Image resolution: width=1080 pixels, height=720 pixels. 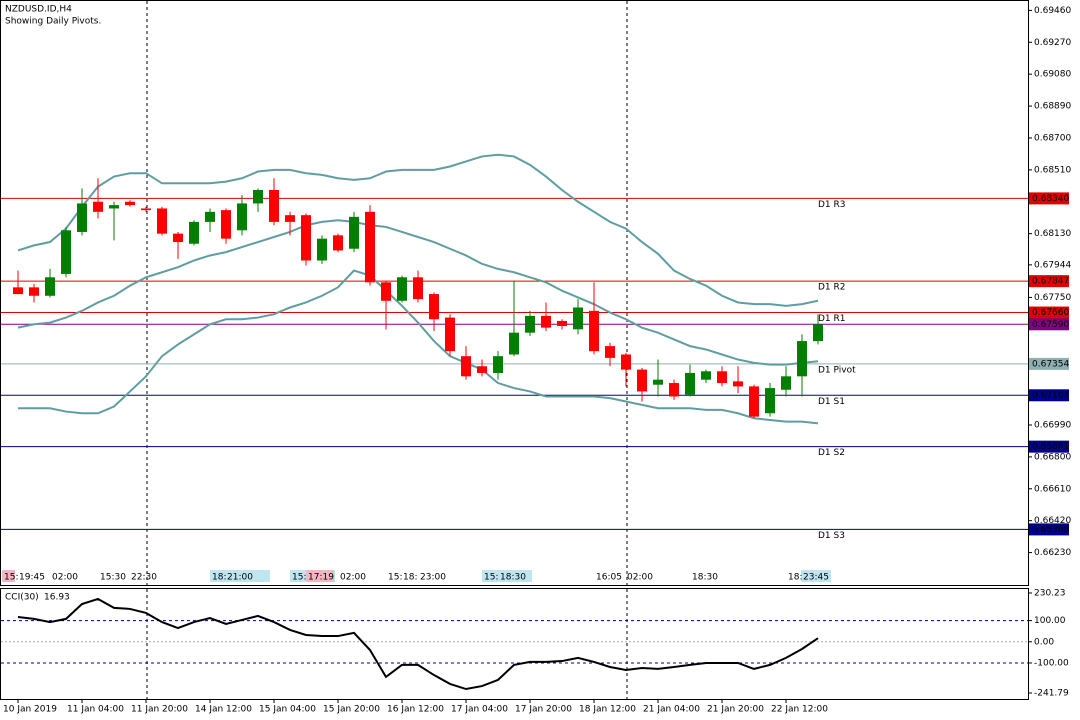 I want to click on y-tick-label: 230.23, so click(x=1050, y=594).